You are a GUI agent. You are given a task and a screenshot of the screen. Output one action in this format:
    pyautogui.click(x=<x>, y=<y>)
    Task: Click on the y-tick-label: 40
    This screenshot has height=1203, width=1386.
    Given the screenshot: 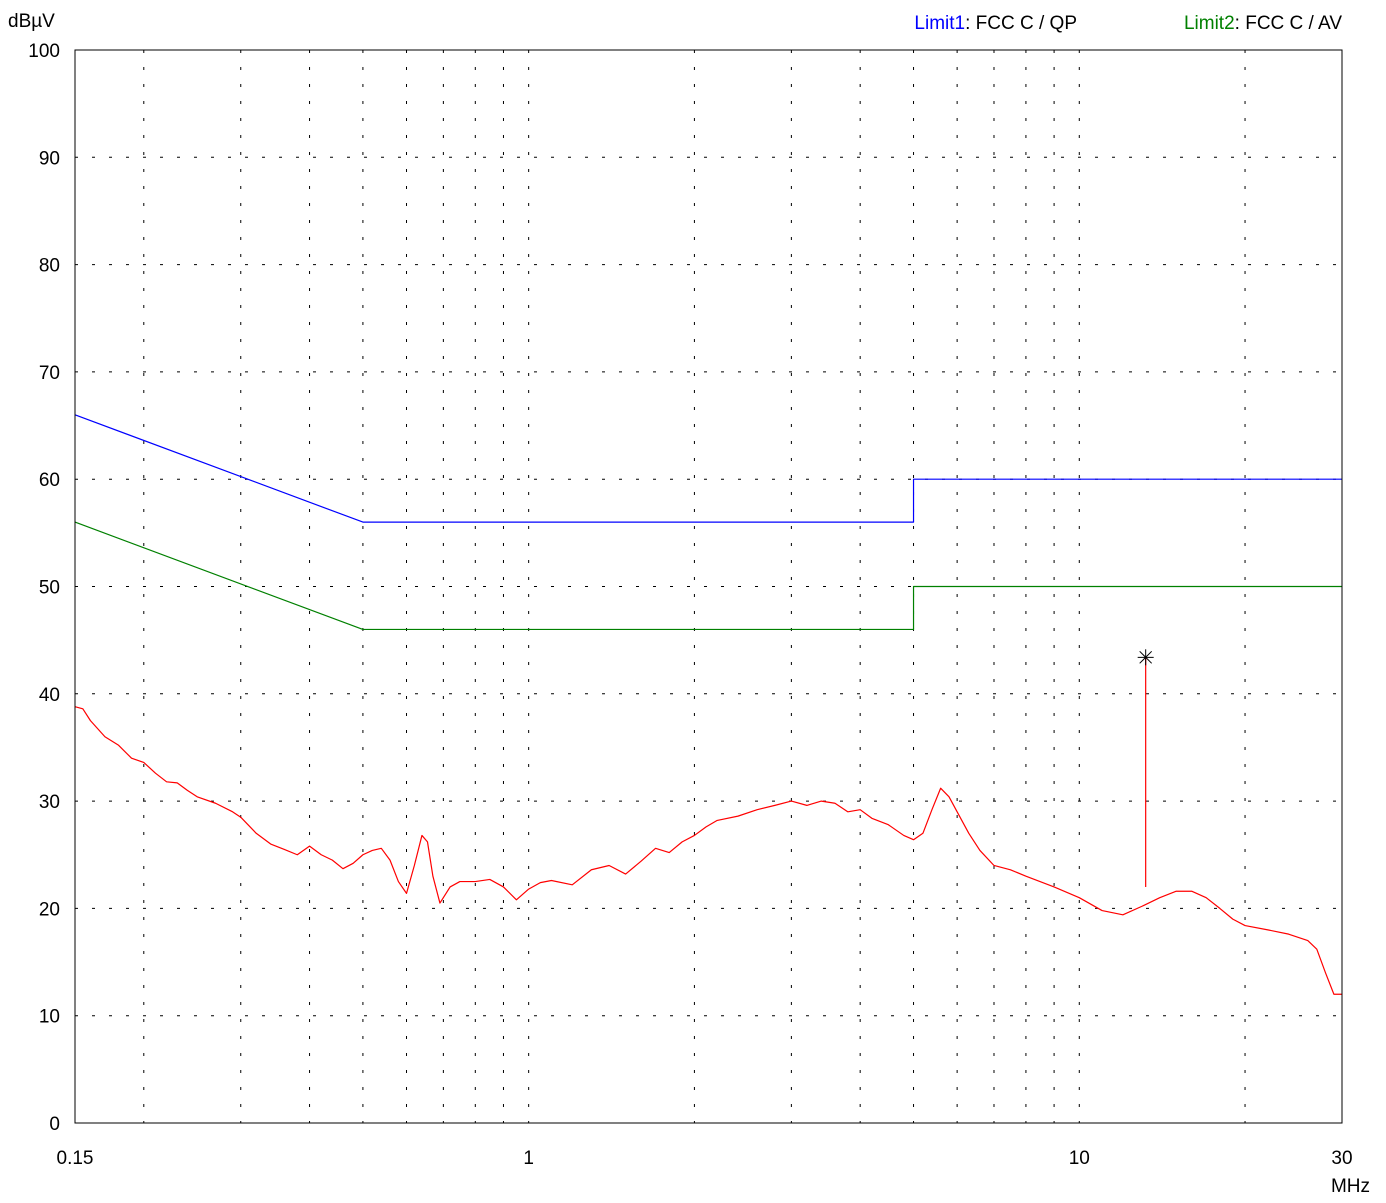 What is the action you would take?
    pyautogui.click(x=49, y=695)
    